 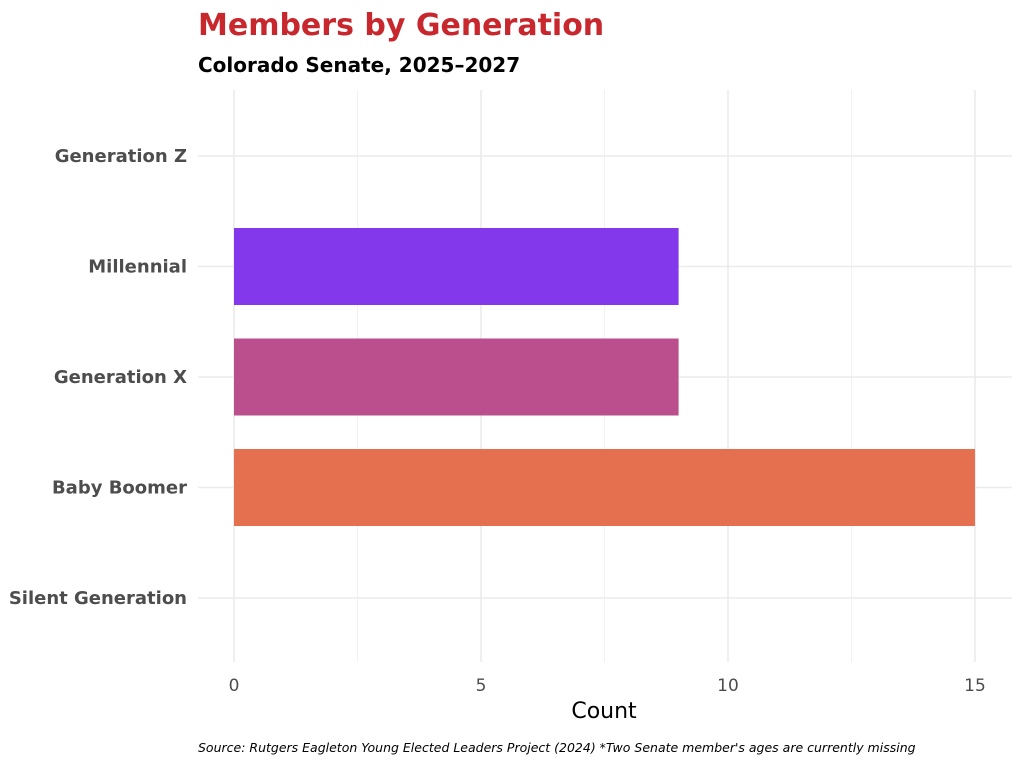 What do you see at coordinates (975, 686) in the screenshot?
I see `x-tick-label: 15` at bounding box center [975, 686].